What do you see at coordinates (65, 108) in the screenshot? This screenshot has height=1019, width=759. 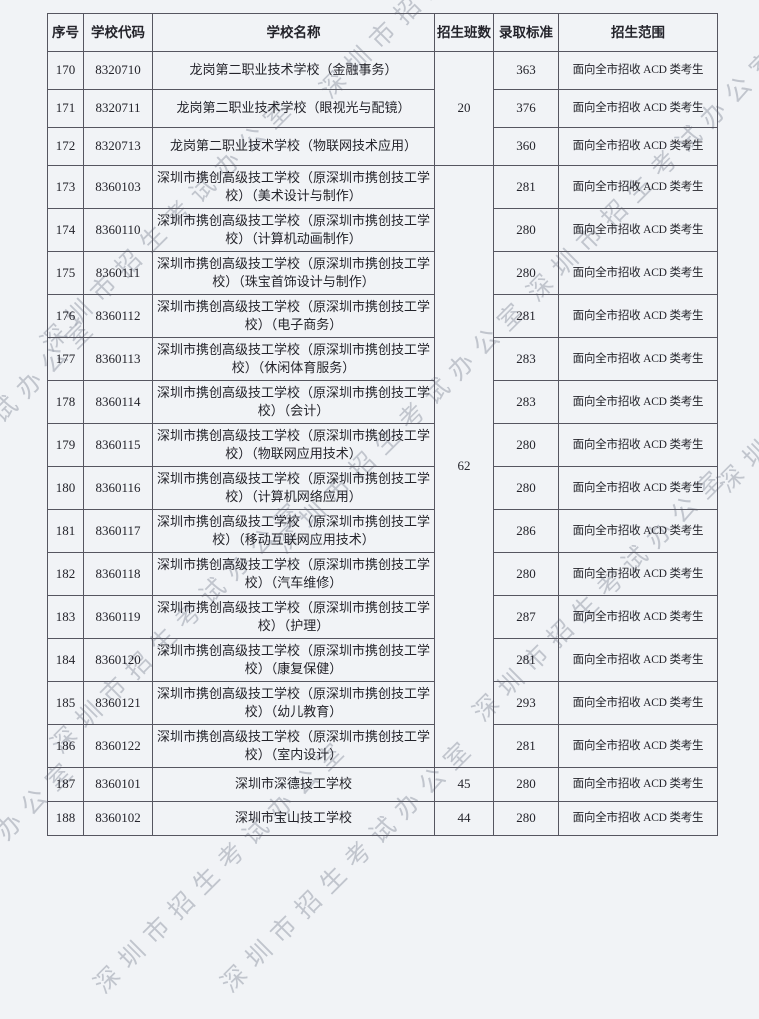 I see `serial-number-cell: 171` at bounding box center [65, 108].